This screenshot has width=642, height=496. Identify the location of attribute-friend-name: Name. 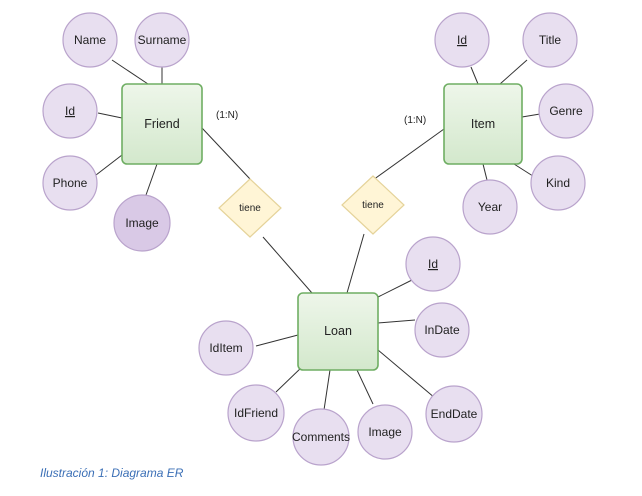
(90, 40).